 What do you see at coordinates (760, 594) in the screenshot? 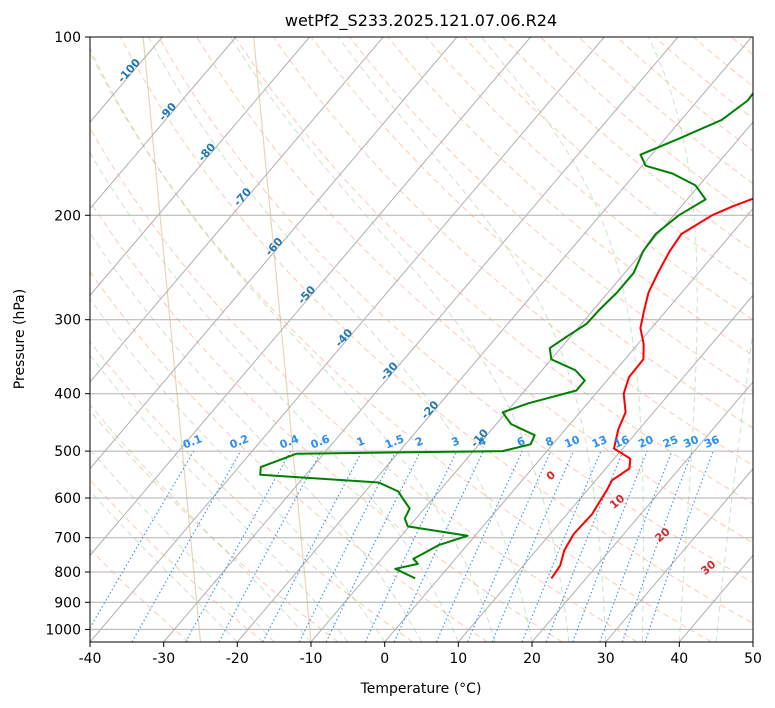
I see `moist-adiabat-label: 40` at bounding box center [760, 594].